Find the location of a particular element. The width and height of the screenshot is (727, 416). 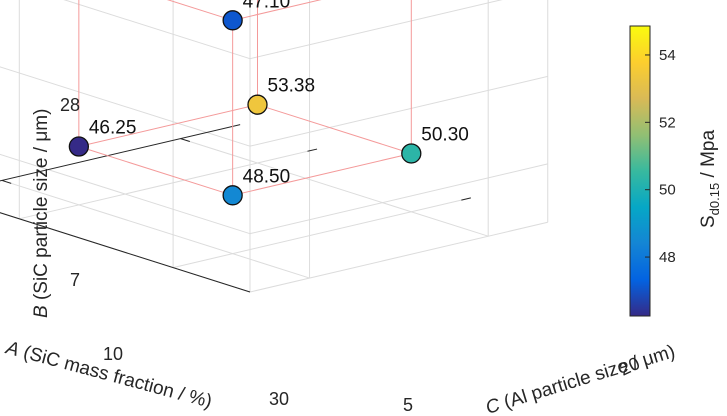

data-point-47.10 is located at coordinates (232, 20).